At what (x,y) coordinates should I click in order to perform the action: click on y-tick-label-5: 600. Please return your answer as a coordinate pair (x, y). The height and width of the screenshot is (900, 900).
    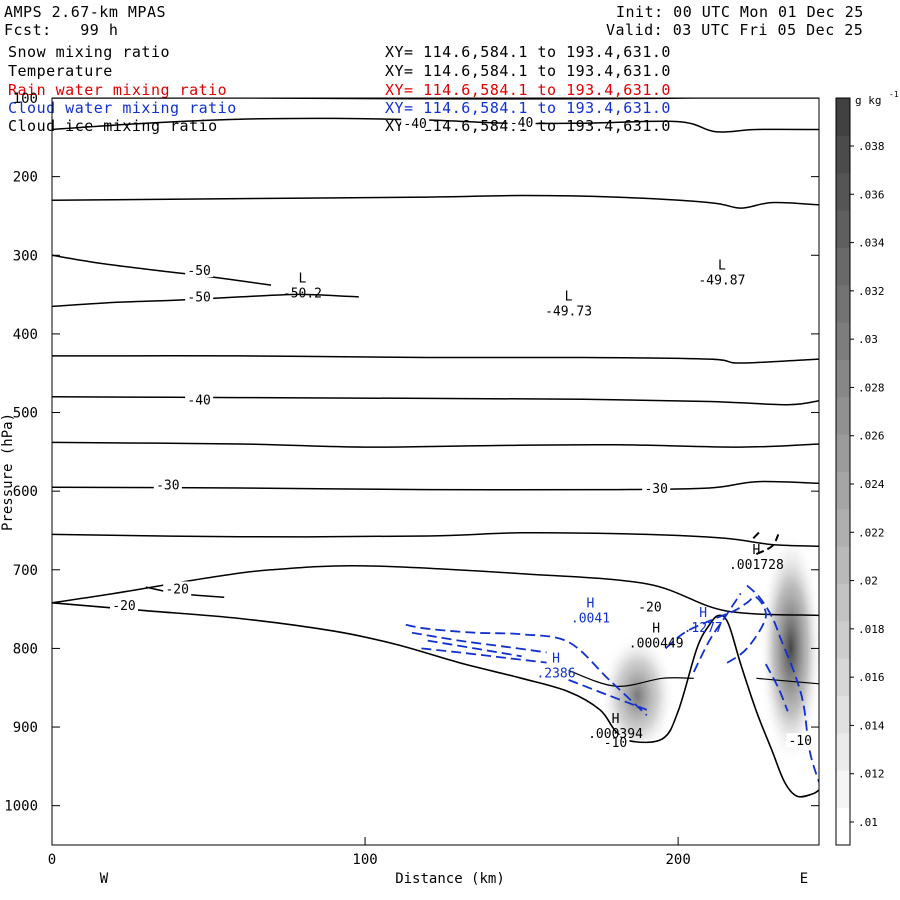
    Looking at the image, I should click on (25, 492).